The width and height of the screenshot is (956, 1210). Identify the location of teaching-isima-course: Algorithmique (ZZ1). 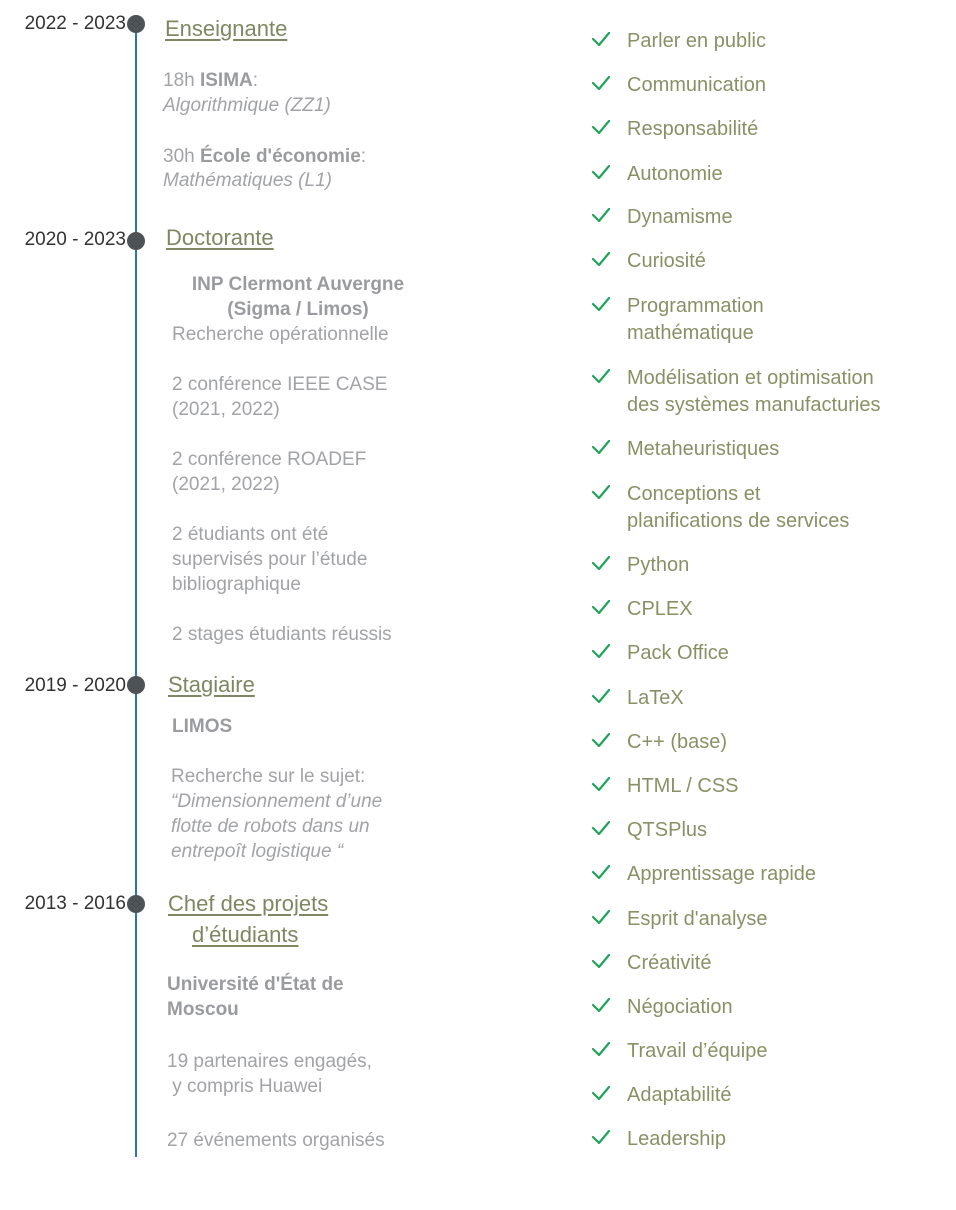
(247, 105).